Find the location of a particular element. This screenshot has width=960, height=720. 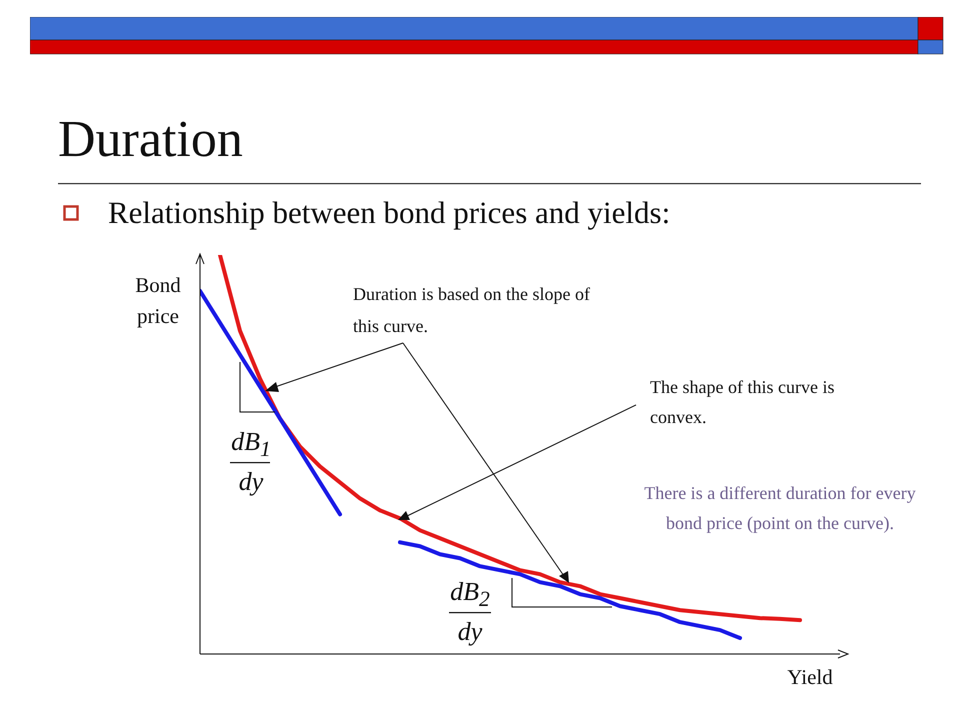

annotation: dB$_{2}$ is located at coordinates (470, 595).